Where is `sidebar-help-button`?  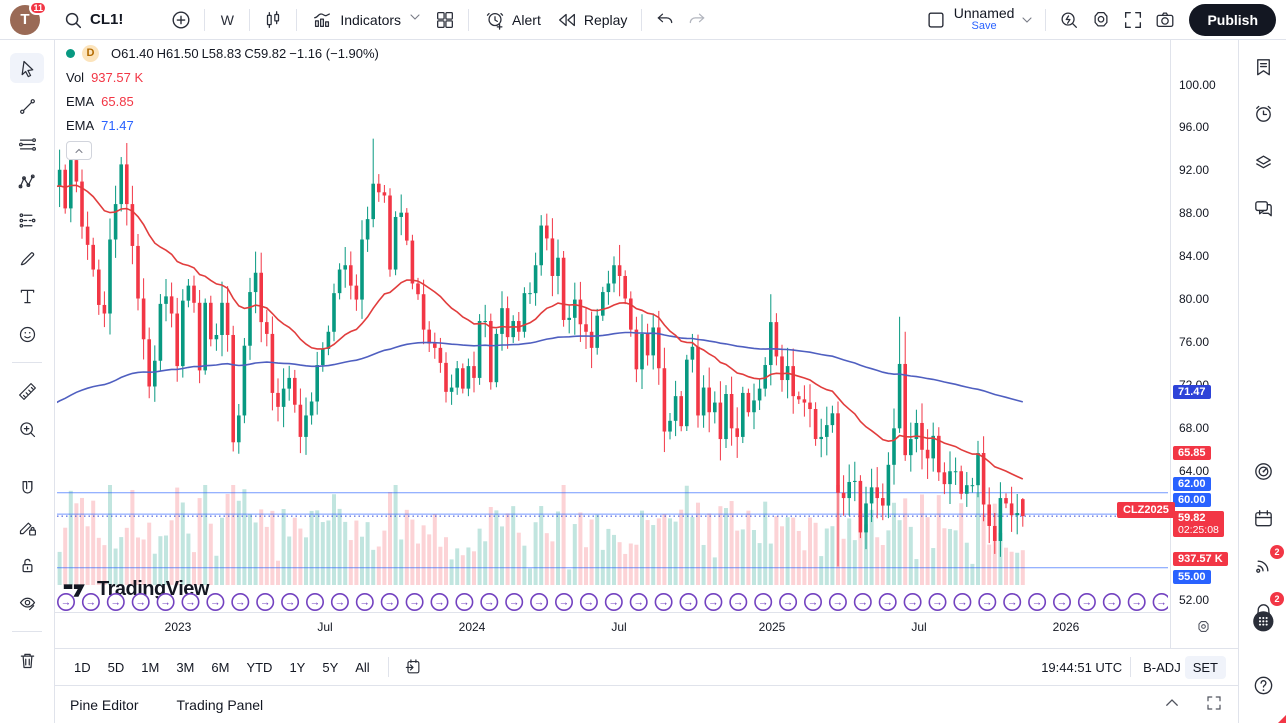
sidebar-help-button is located at coordinates (1263, 685).